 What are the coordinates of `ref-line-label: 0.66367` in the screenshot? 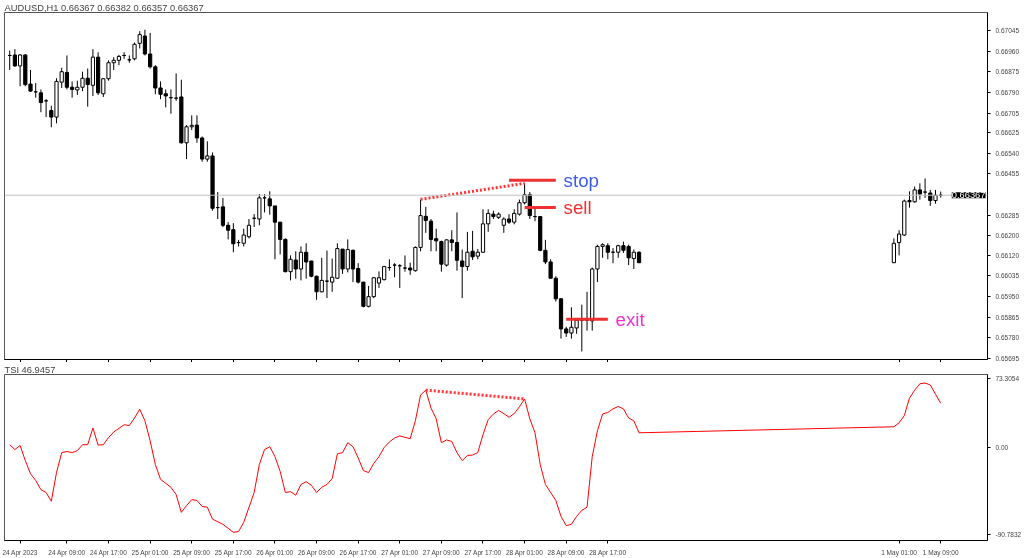 It's located at (968, 195).